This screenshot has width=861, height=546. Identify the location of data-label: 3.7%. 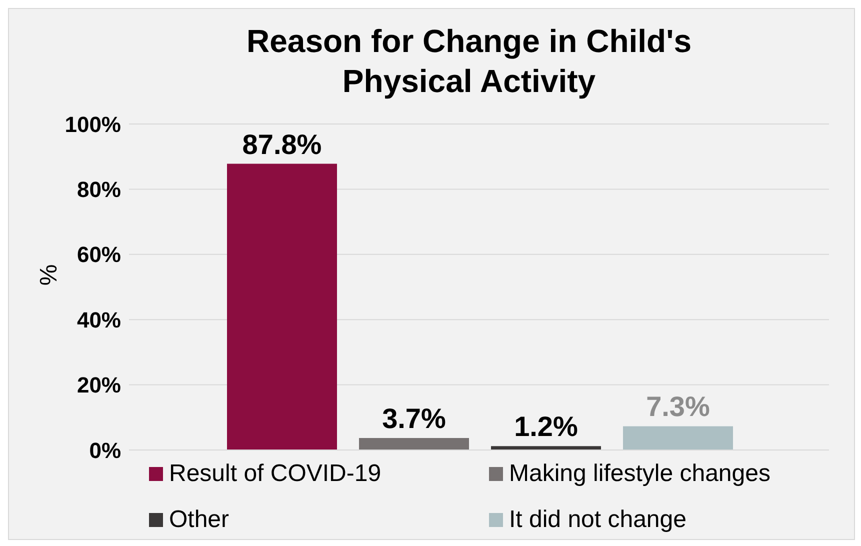
(414, 418).